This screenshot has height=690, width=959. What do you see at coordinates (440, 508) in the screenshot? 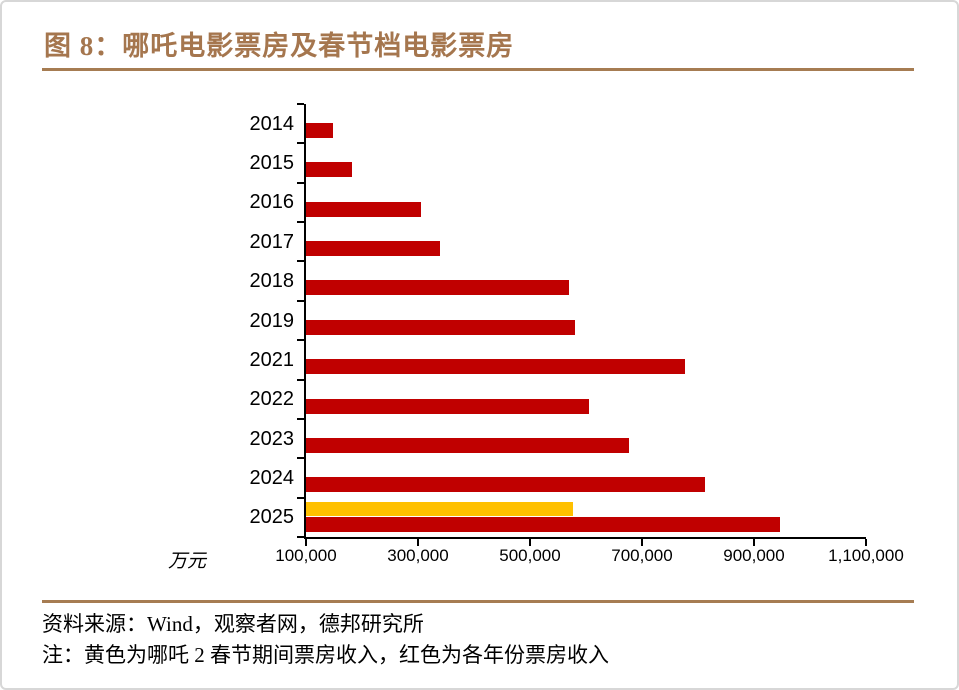
I see `bar-yellow-2025` at bounding box center [440, 508].